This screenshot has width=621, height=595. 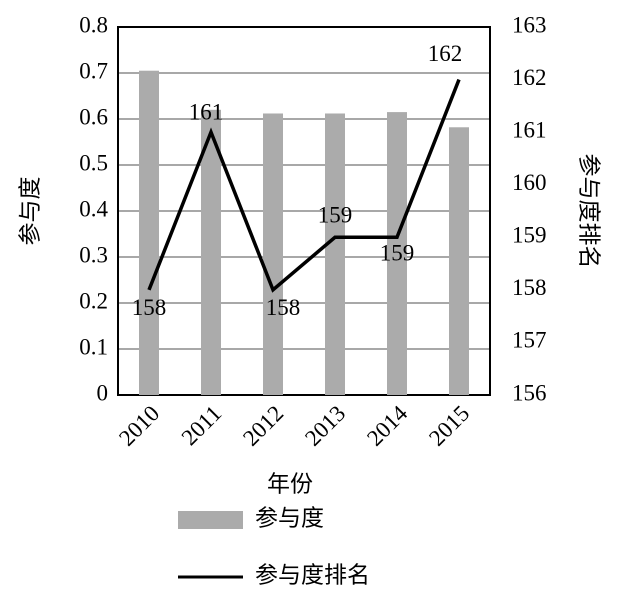 What do you see at coordinates (529, 235) in the screenshot?
I see `y2-tick-label: 159` at bounding box center [529, 235].